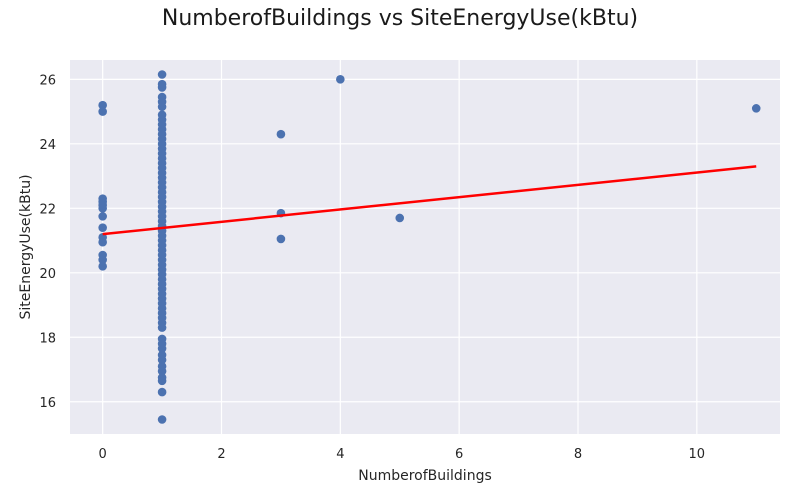  Describe the element at coordinates (47, 80) in the screenshot. I see `y-tick-label: 26` at that location.